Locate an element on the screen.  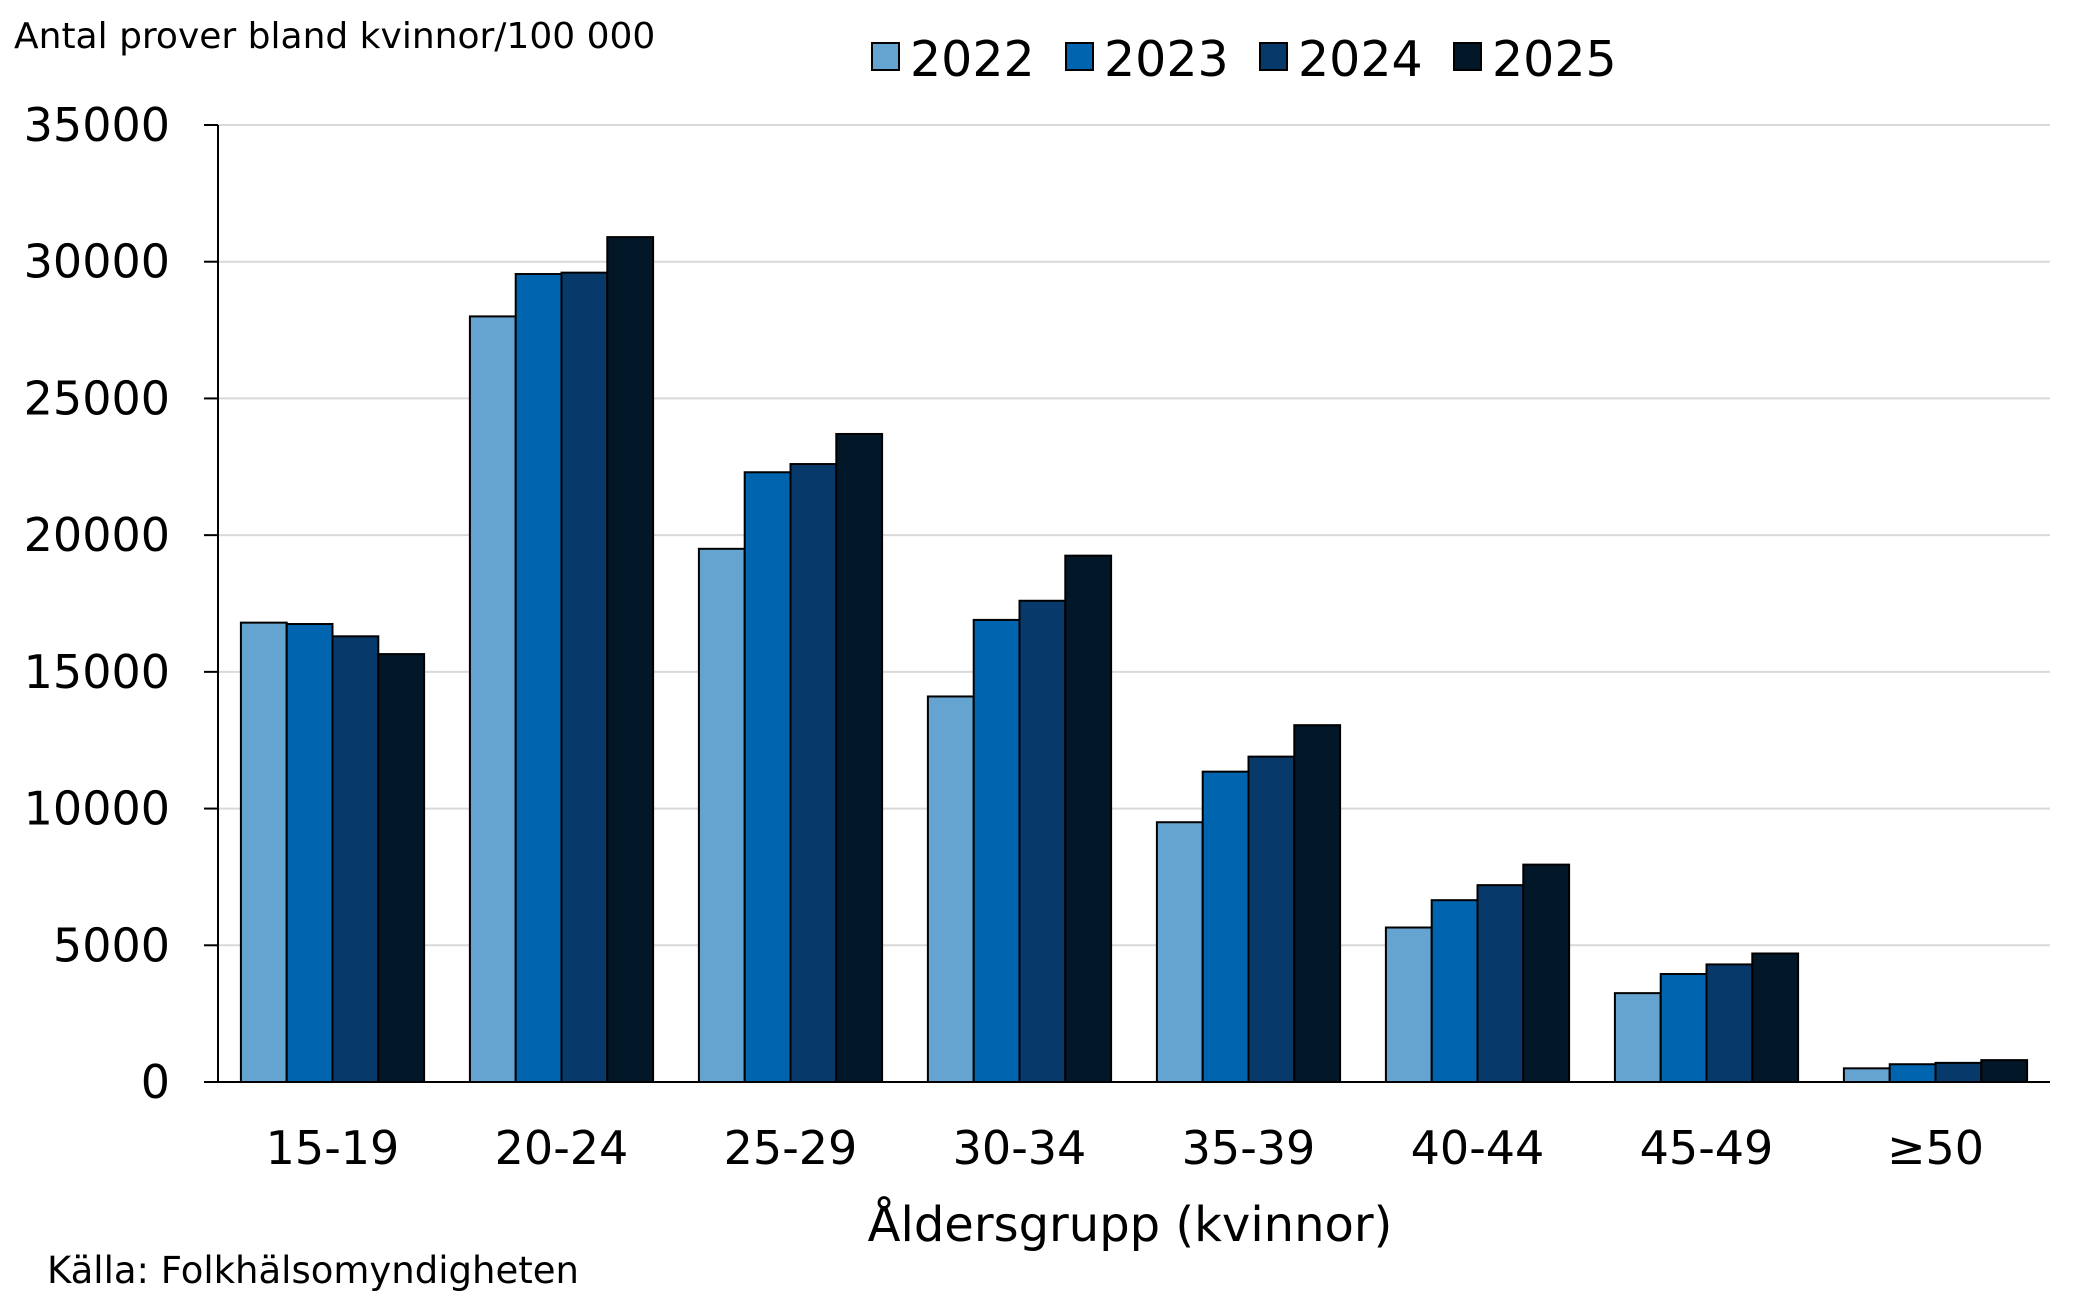
legend-label-2022: 2022 is located at coordinates (972, 59).